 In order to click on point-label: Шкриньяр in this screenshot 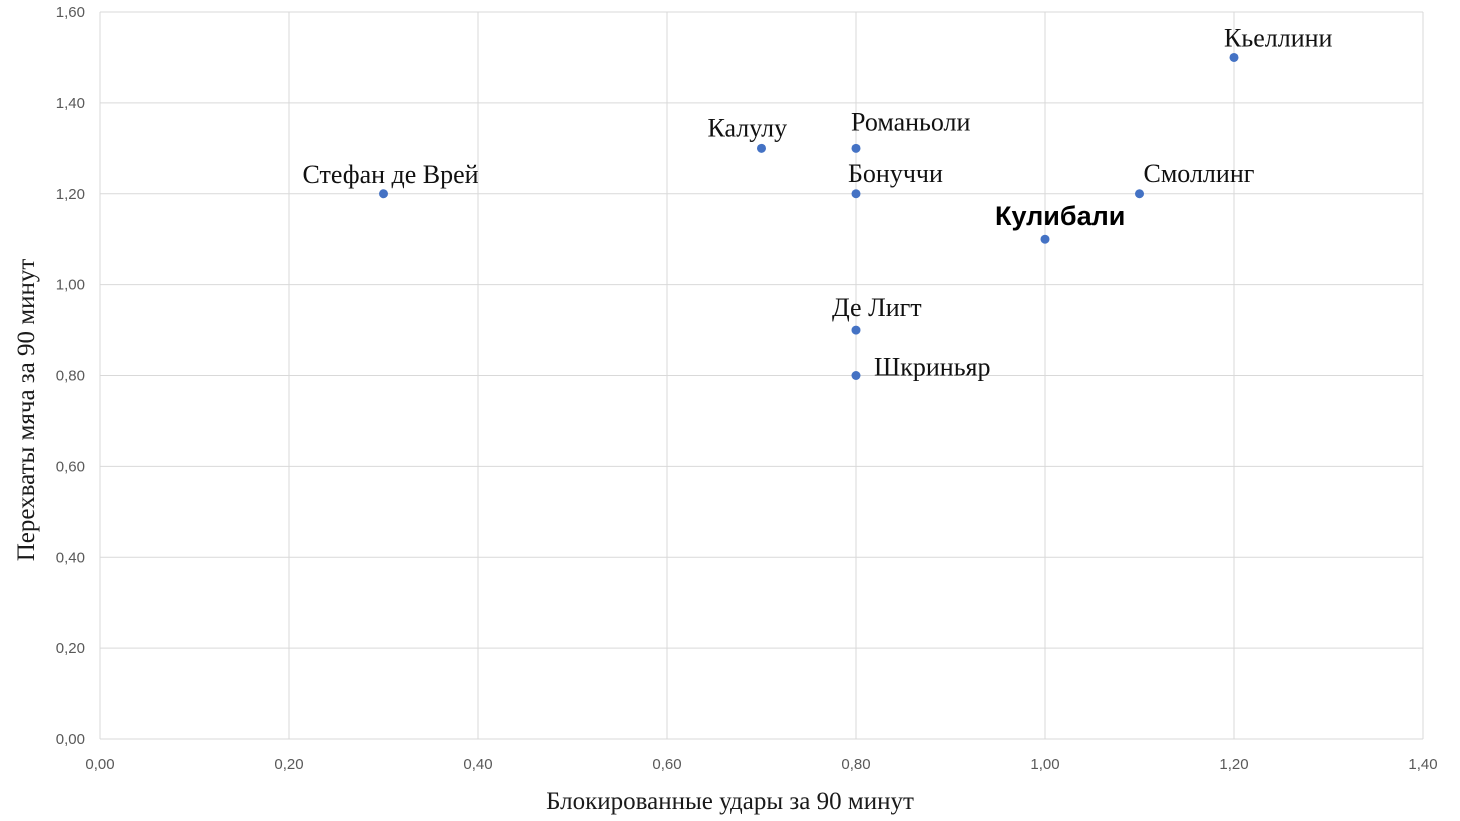, I will do `click(932, 367)`.